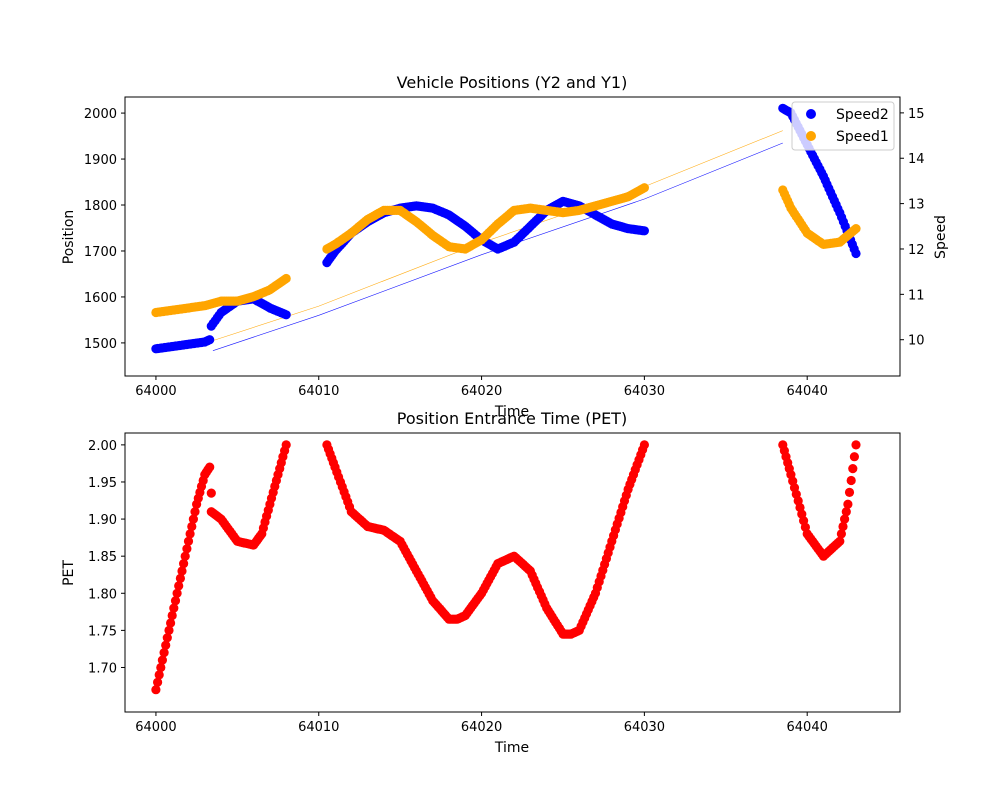  I want to click on chart-title-bottom: Position Entrance Time (PET), so click(512, 418).